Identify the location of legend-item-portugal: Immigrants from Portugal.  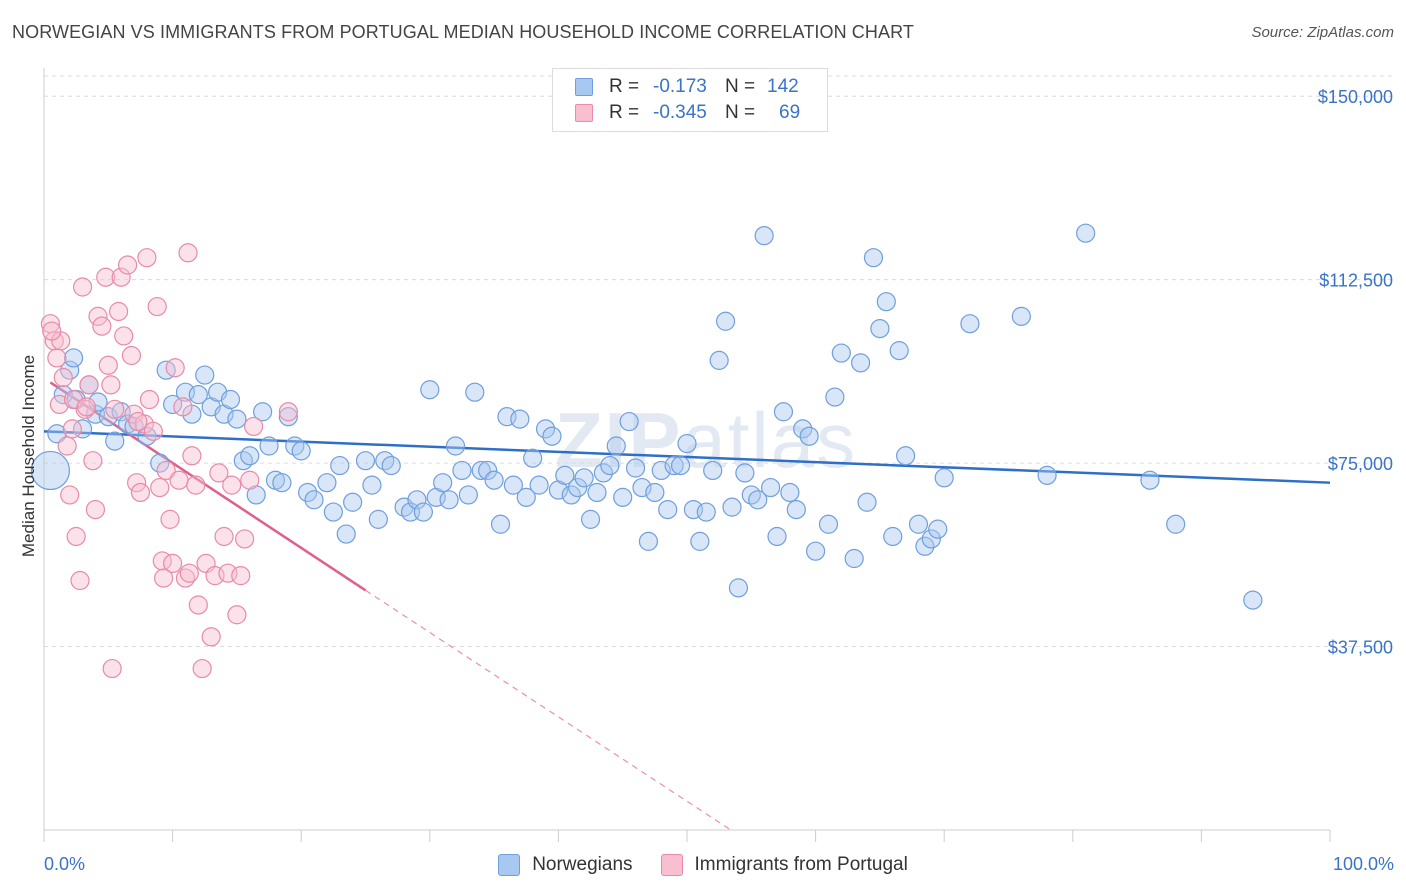
(784, 865).